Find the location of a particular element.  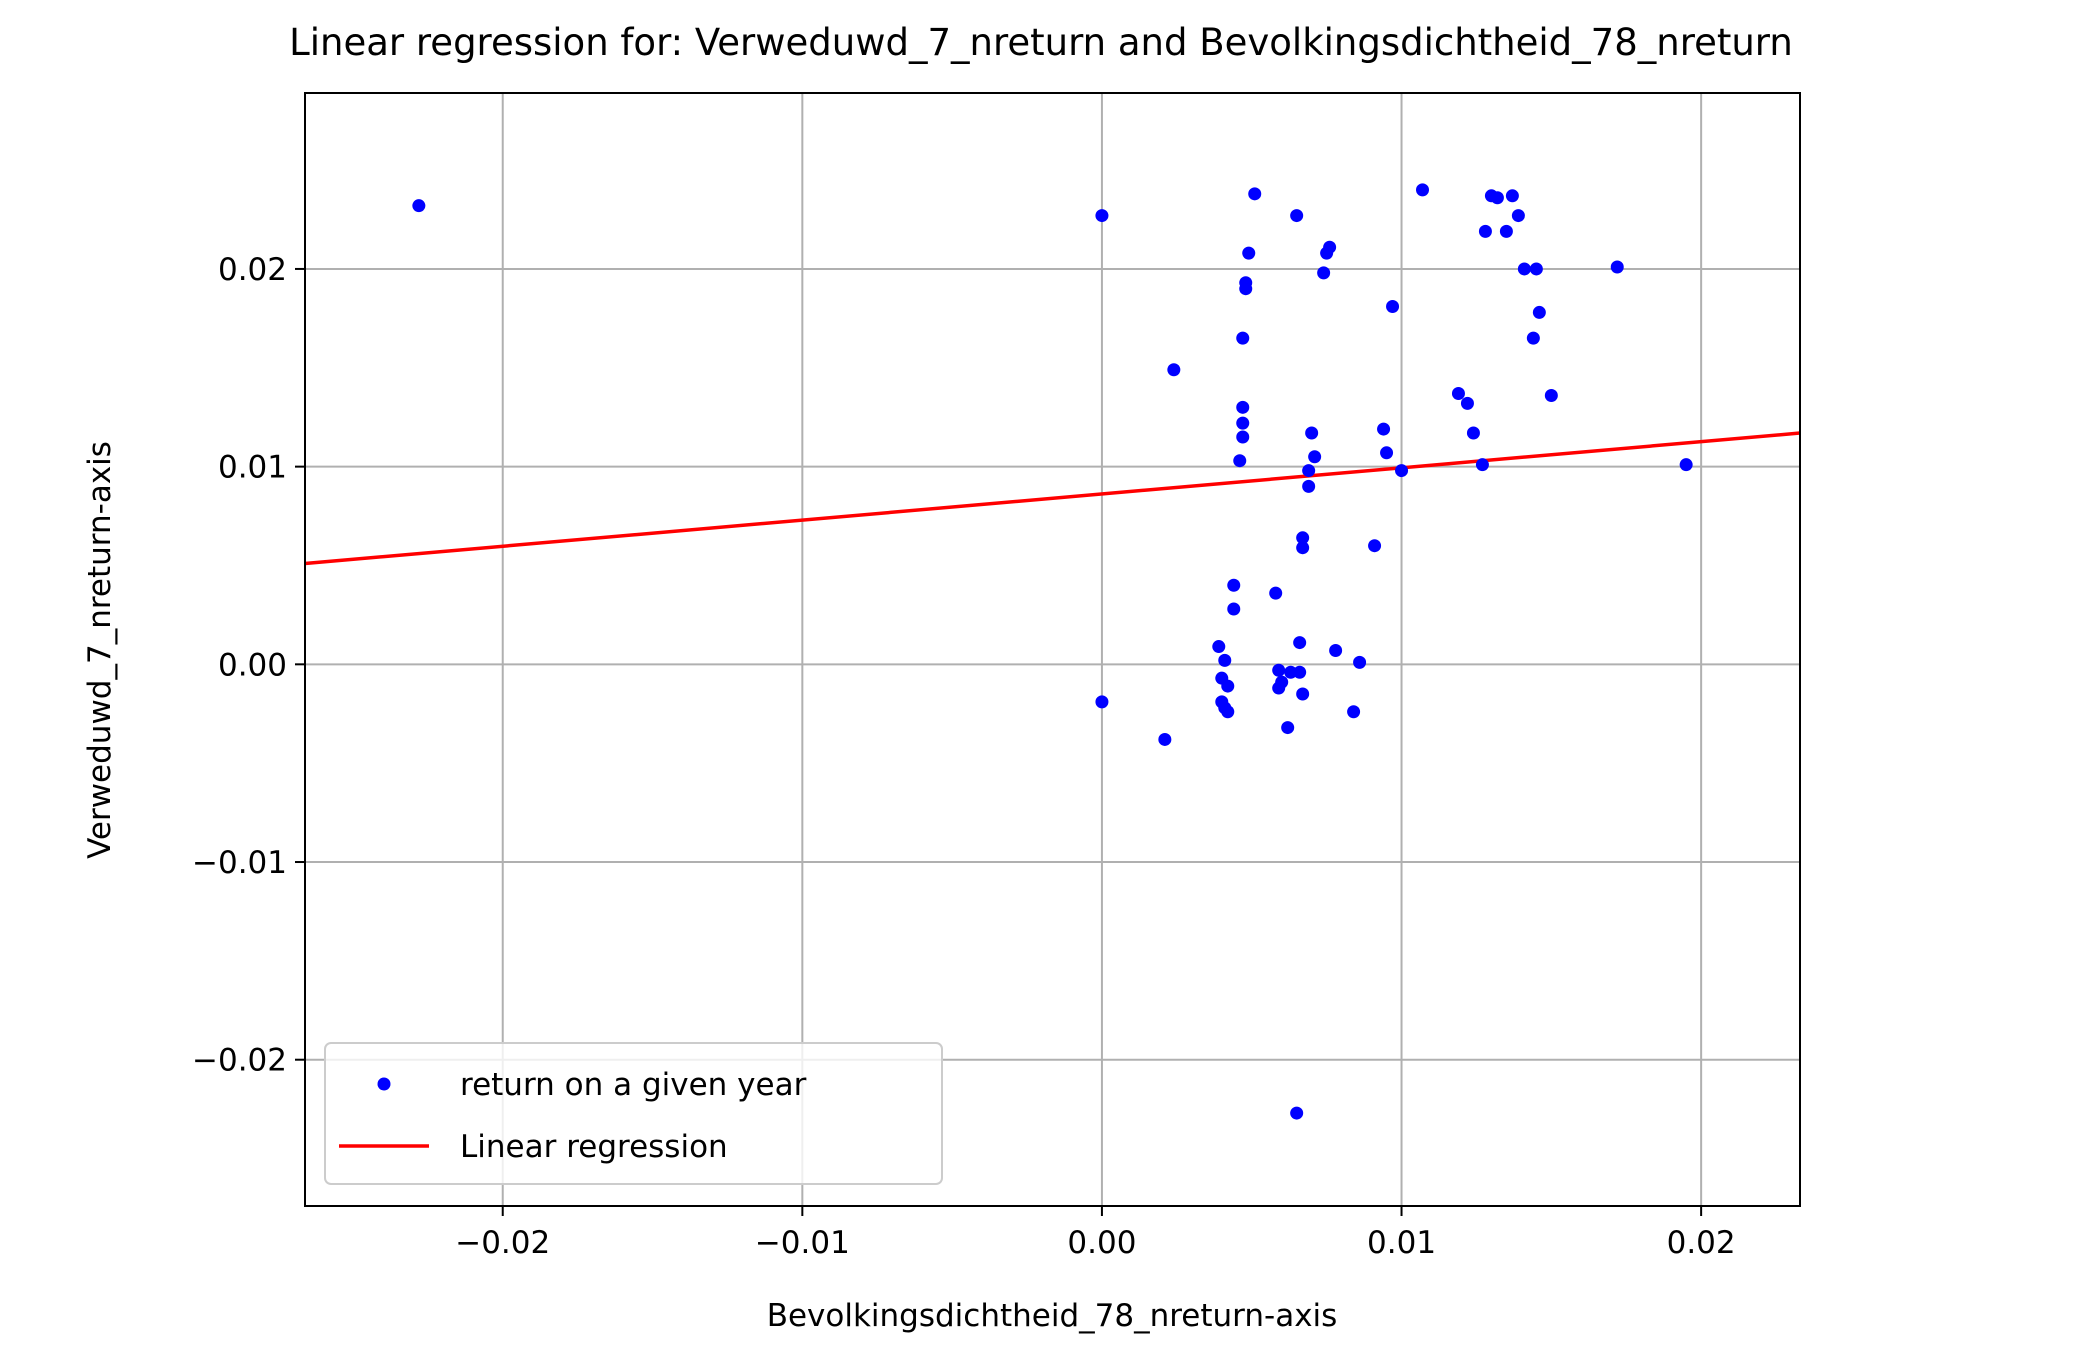

legend-marker-scatter is located at coordinates (384, 1084).